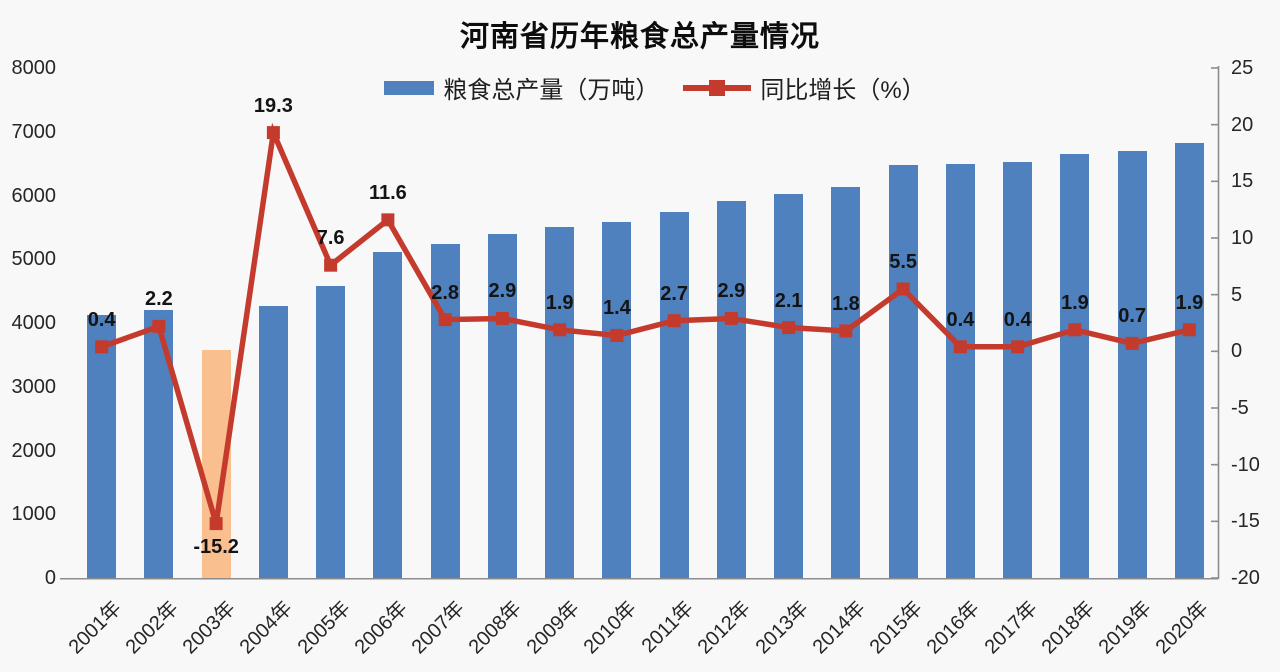 This screenshot has width=1280, height=672. What do you see at coordinates (1237, 294) in the screenshot?
I see `y-axis-right-tick-label: 5` at bounding box center [1237, 294].